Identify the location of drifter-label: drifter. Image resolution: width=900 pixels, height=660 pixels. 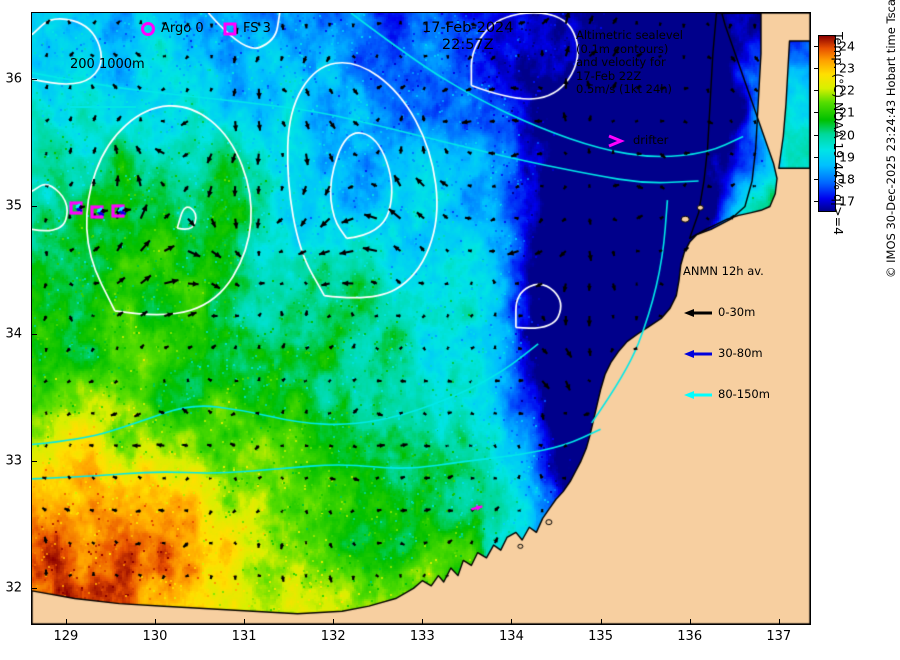
(651, 140).